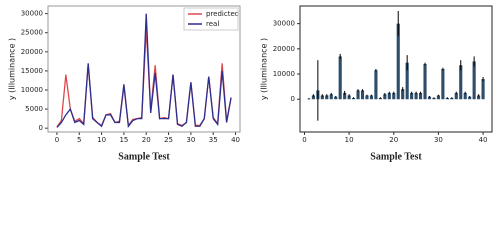 This screenshot has height=240, width=500. What do you see at coordinates (123, 140) in the screenshot?
I see `x-tick-label: 15` at bounding box center [123, 140].